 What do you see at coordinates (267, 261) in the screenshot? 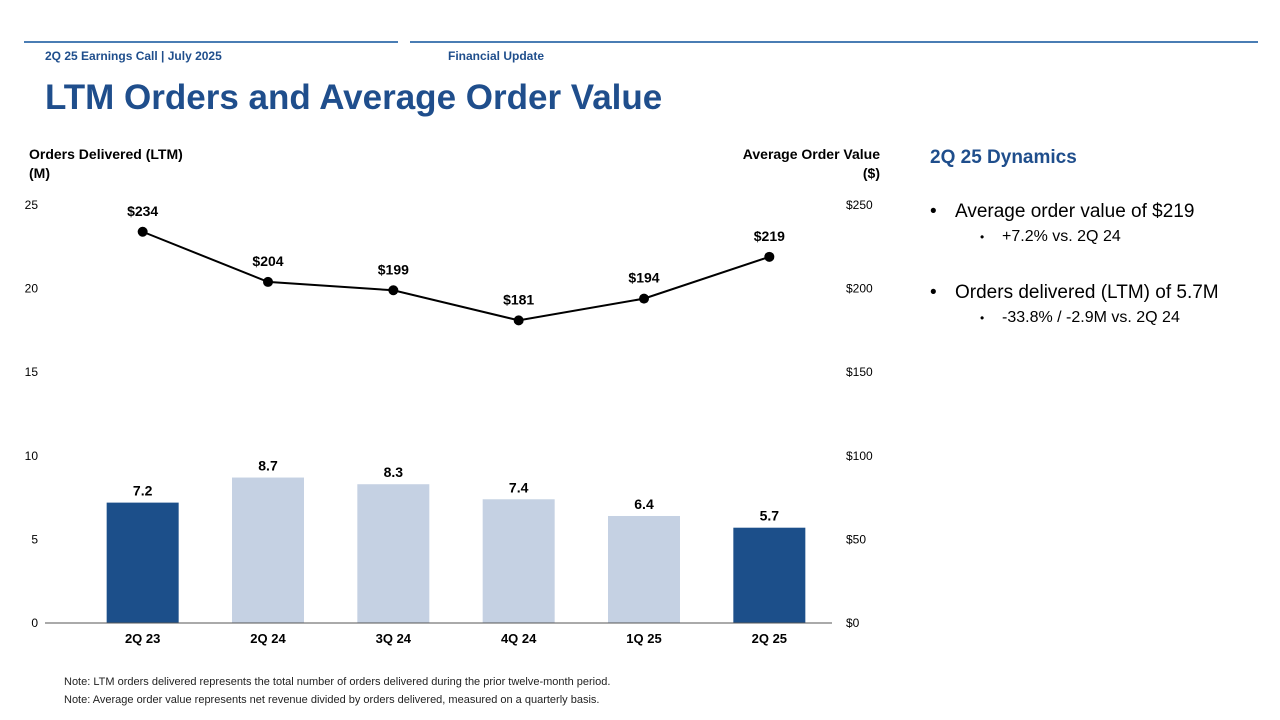
I see `aov-value-label: $204` at bounding box center [267, 261].